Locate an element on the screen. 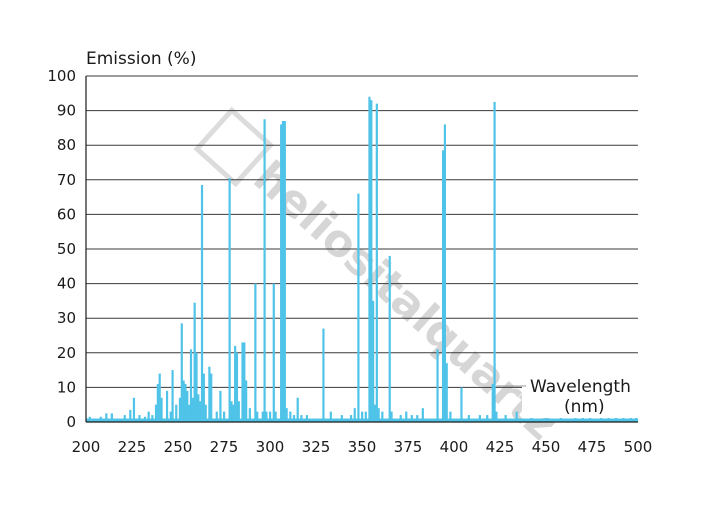  y-tick-label: 70 is located at coordinates (66, 180).